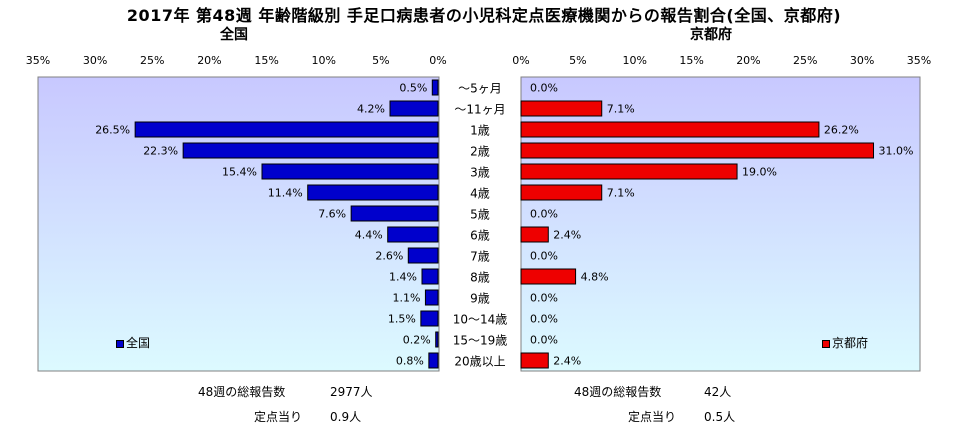 This screenshot has width=968, height=430. Describe the element at coordinates (307, 416) in the screenshot. I see `national-per-site: 定点当り 0.9人` at that location.